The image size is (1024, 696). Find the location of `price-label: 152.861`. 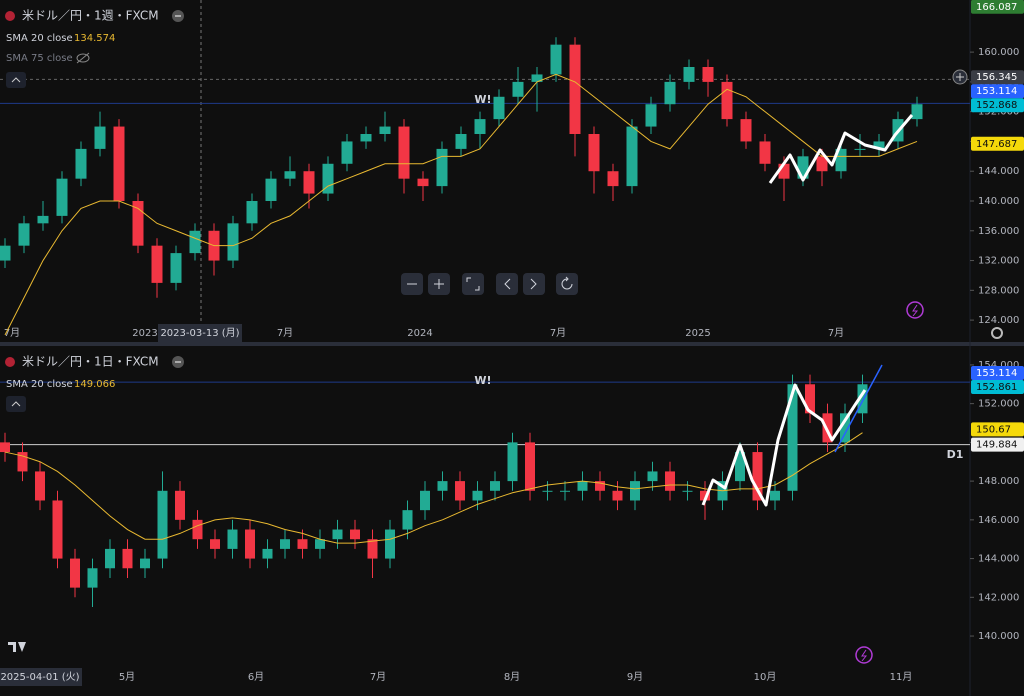

price-label: 152.861 is located at coordinates (996, 387).